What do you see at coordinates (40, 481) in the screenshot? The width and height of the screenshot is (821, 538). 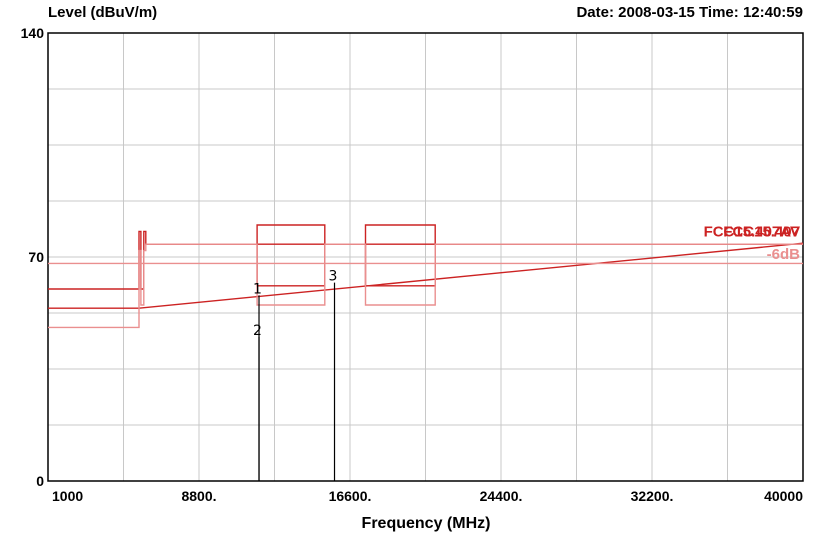 I see `y-tick-label: 0` at bounding box center [40, 481].